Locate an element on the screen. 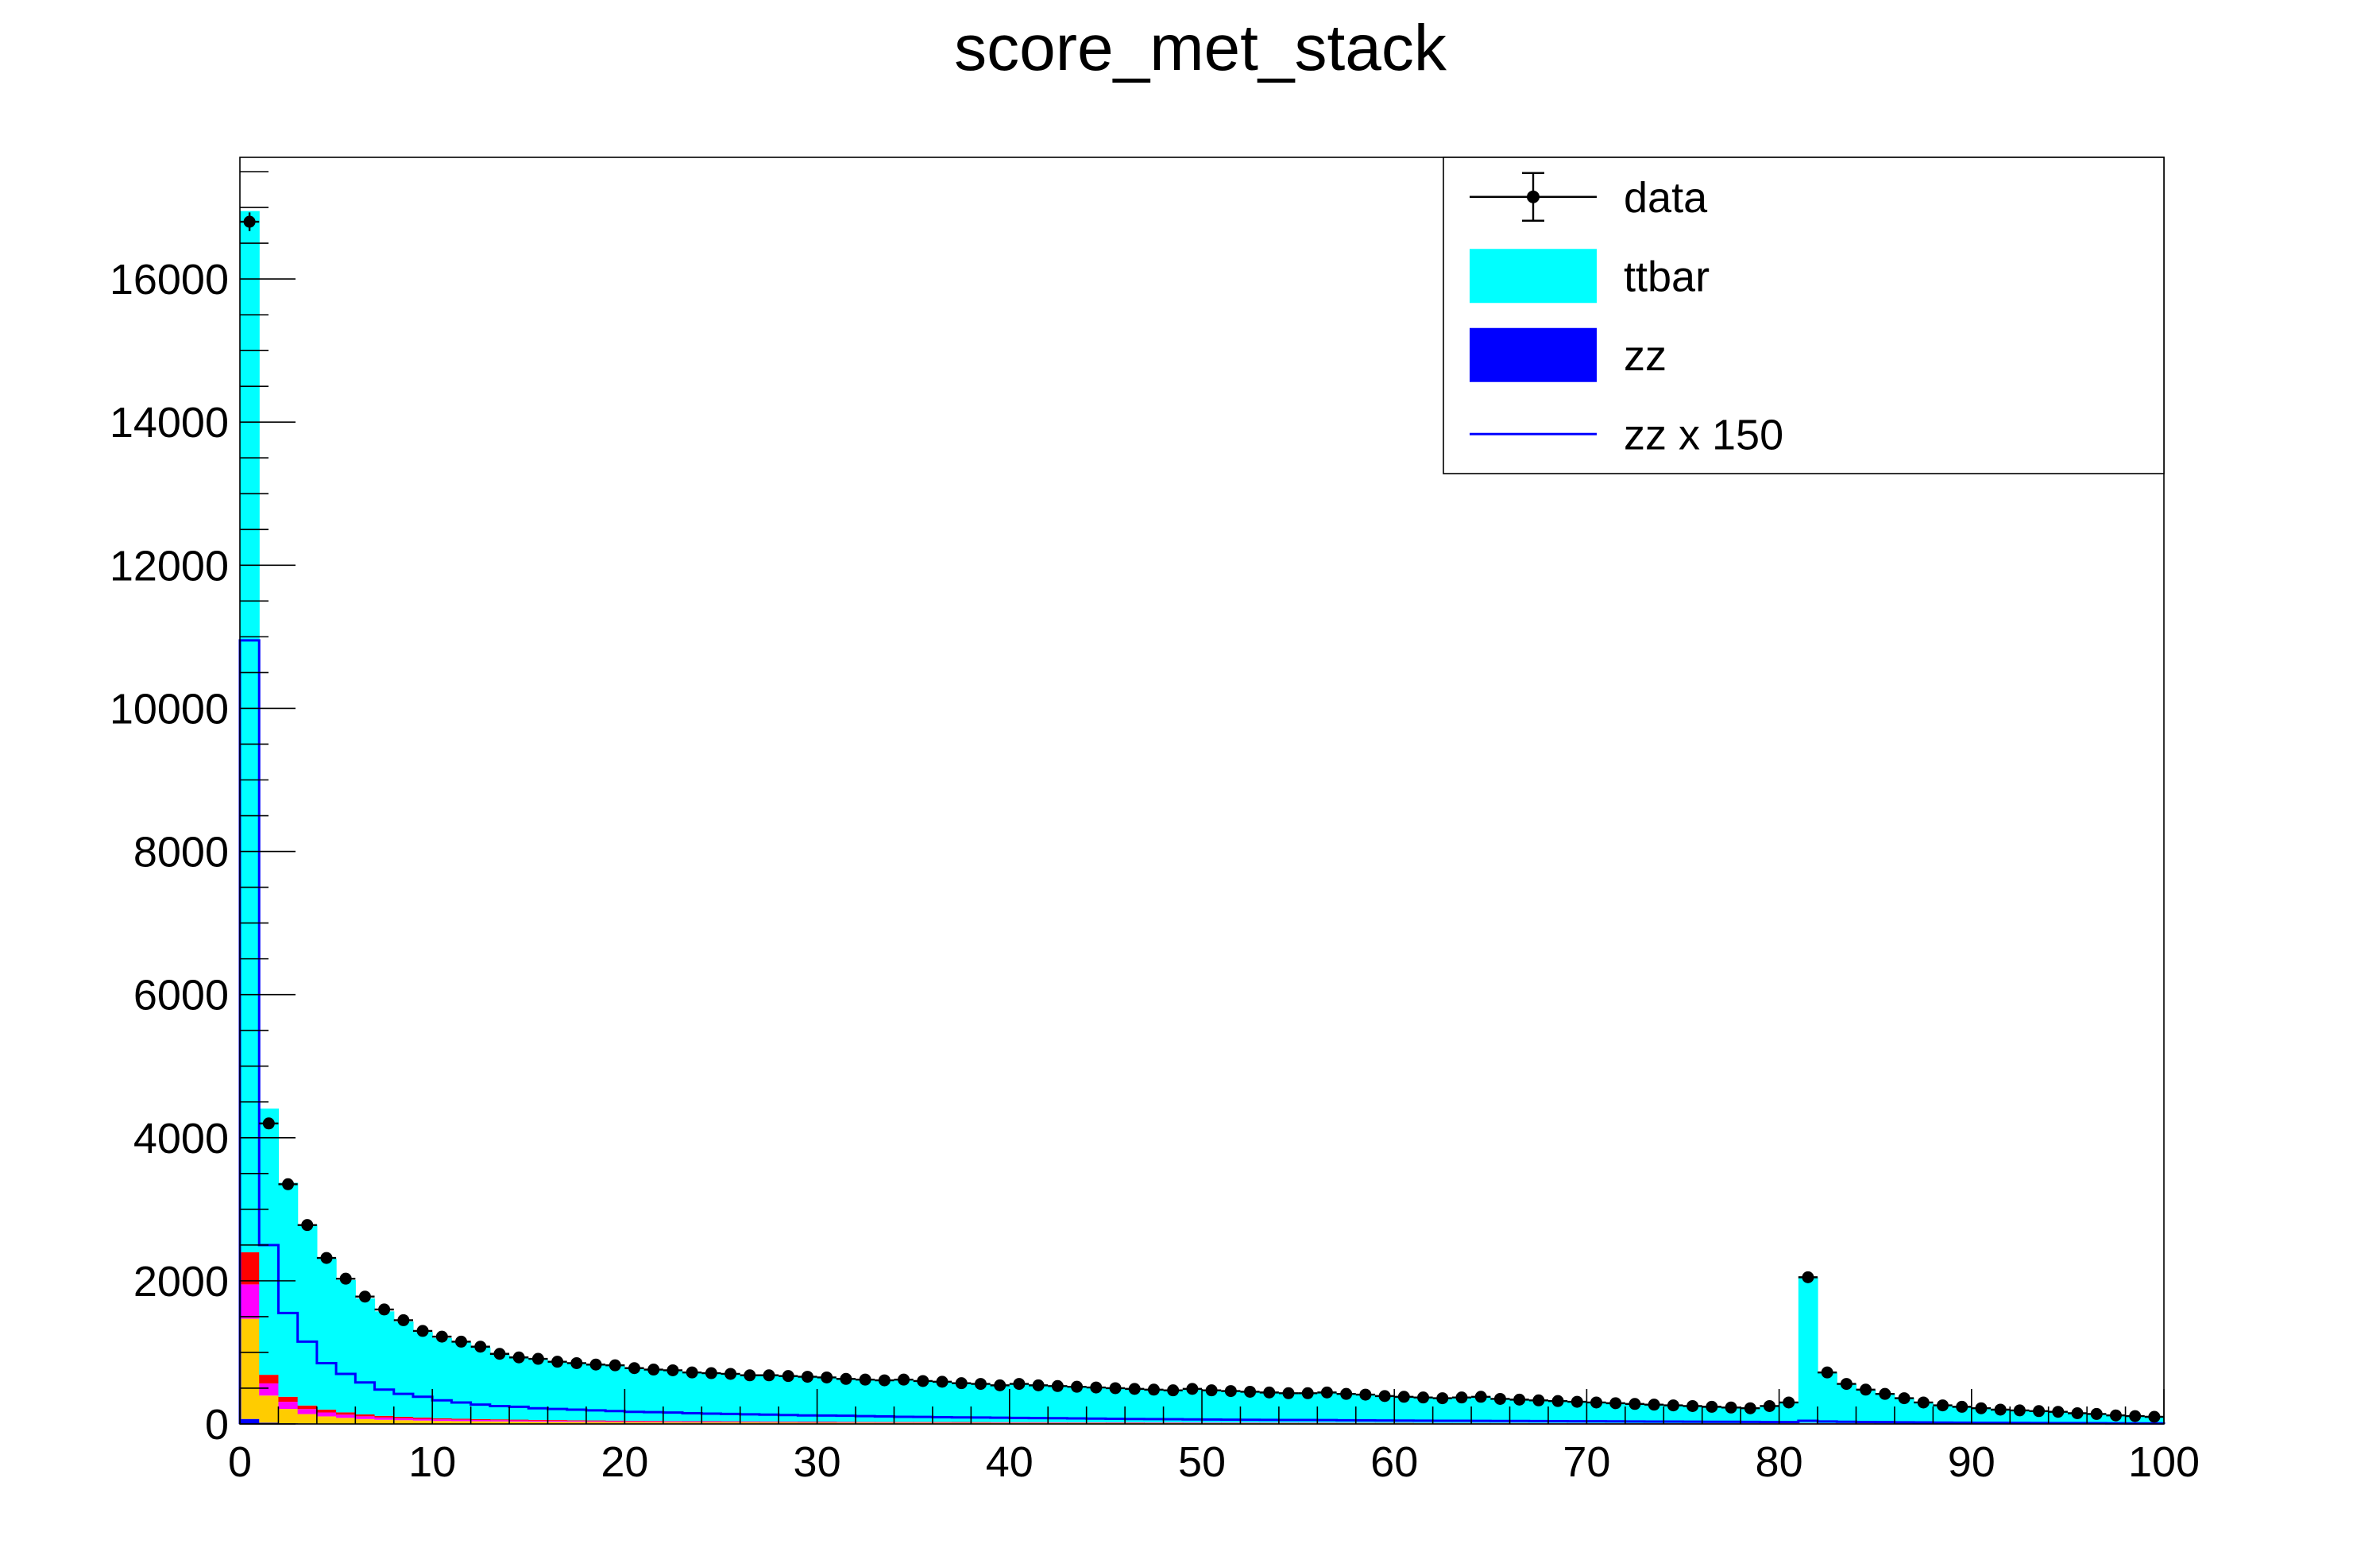 This screenshot has width=2380, height=1567. legend-box is located at coordinates (1804, 315).